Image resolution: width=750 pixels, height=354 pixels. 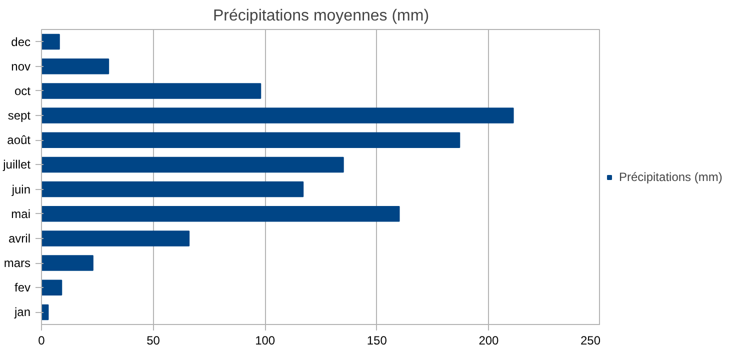 What do you see at coordinates (42, 341) in the screenshot?
I see `x-tick-label: 0` at bounding box center [42, 341].